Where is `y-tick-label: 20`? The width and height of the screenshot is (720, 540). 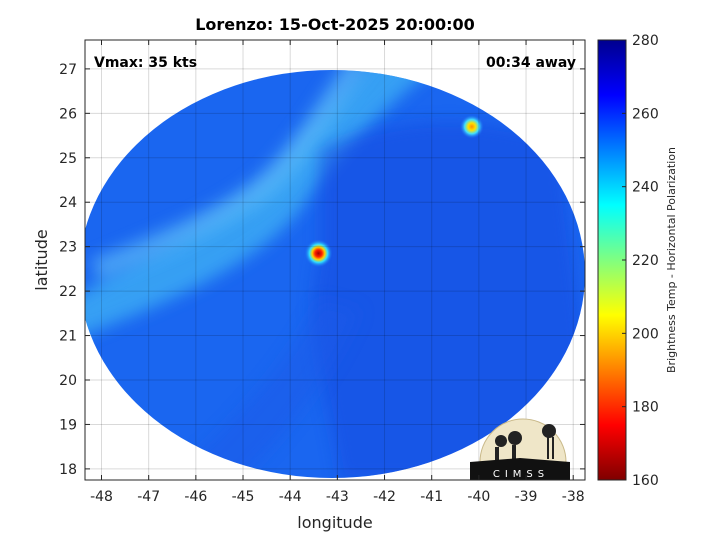
y-tick-label: 20 is located at coordinates (68, 381).